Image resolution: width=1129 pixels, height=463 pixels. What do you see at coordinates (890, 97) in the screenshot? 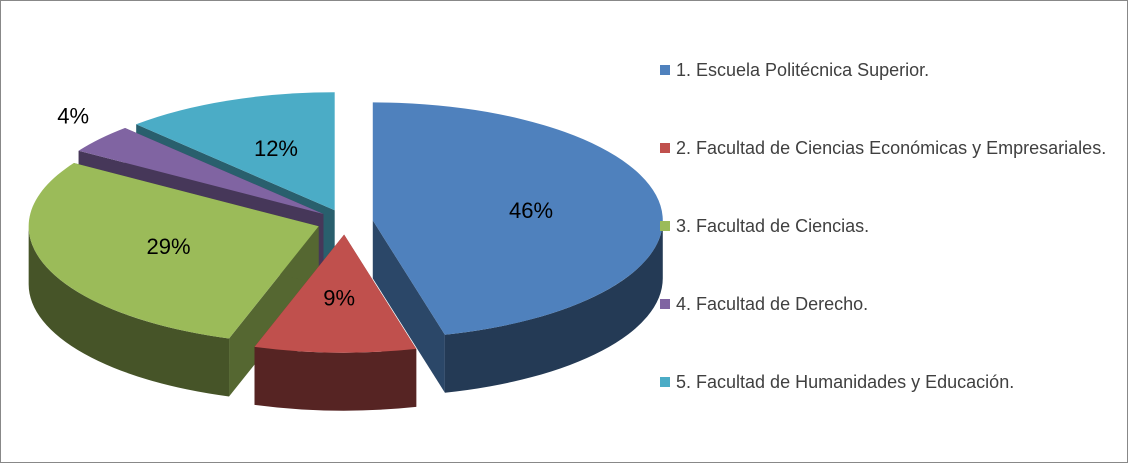
I see `legend-item: 1. Escuela Politécnica Superior.` at bounding box center [890, 97].